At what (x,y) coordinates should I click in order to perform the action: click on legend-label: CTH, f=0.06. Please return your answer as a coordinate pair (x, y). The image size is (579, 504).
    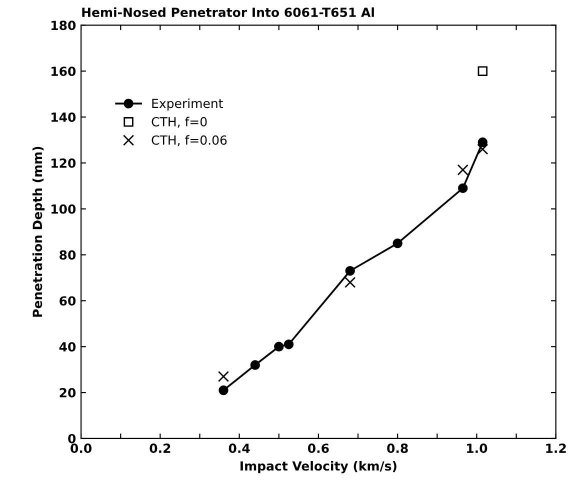
    Looking at the image, I should click on (189, 140).